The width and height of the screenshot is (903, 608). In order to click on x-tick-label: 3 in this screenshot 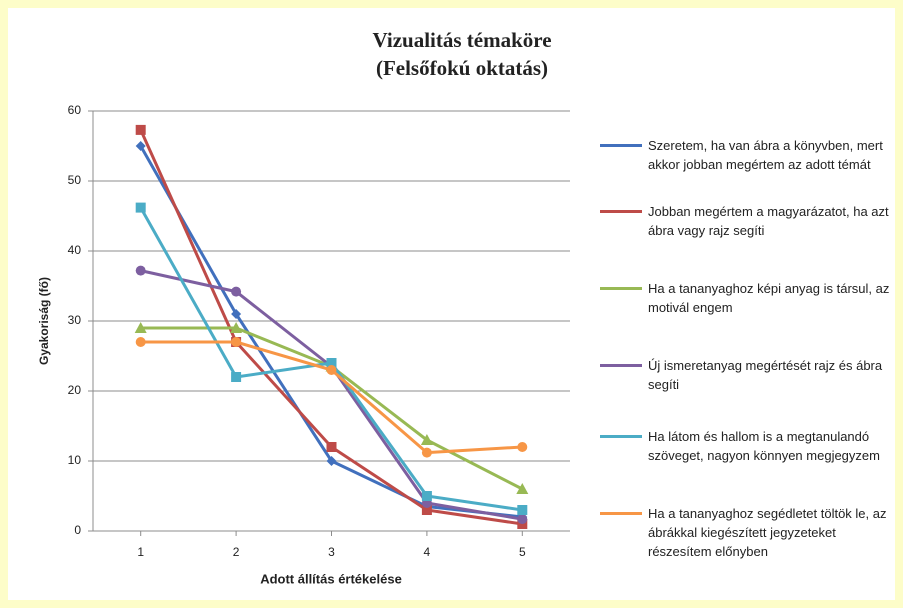, I will do `click(331, 552)`.